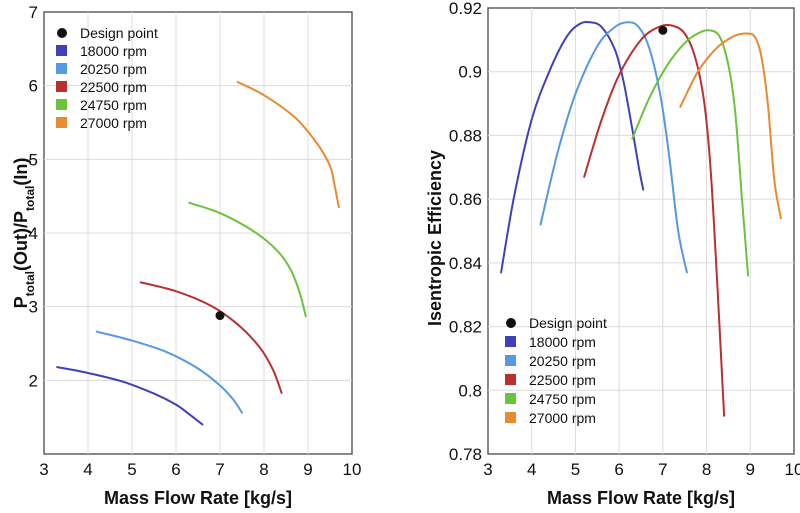 Image resolution: width=800 pixels, height=513 pixels. What do you see at coordinates (641, 498) in the screenshot?
I see `efficiency-x-axis-label: Mass Flow Rate [kg/s]` at bounding box center [641, 498].